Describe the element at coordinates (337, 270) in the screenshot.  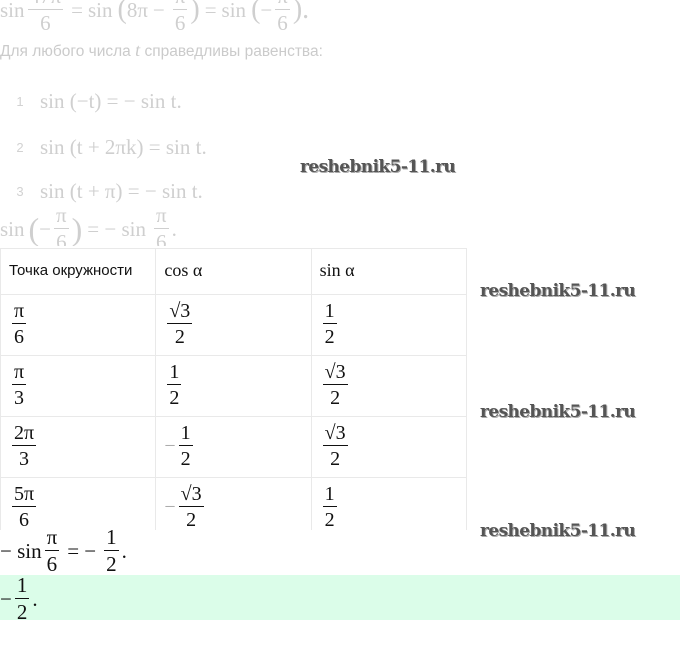
I see `header-text: sin α` at that location.